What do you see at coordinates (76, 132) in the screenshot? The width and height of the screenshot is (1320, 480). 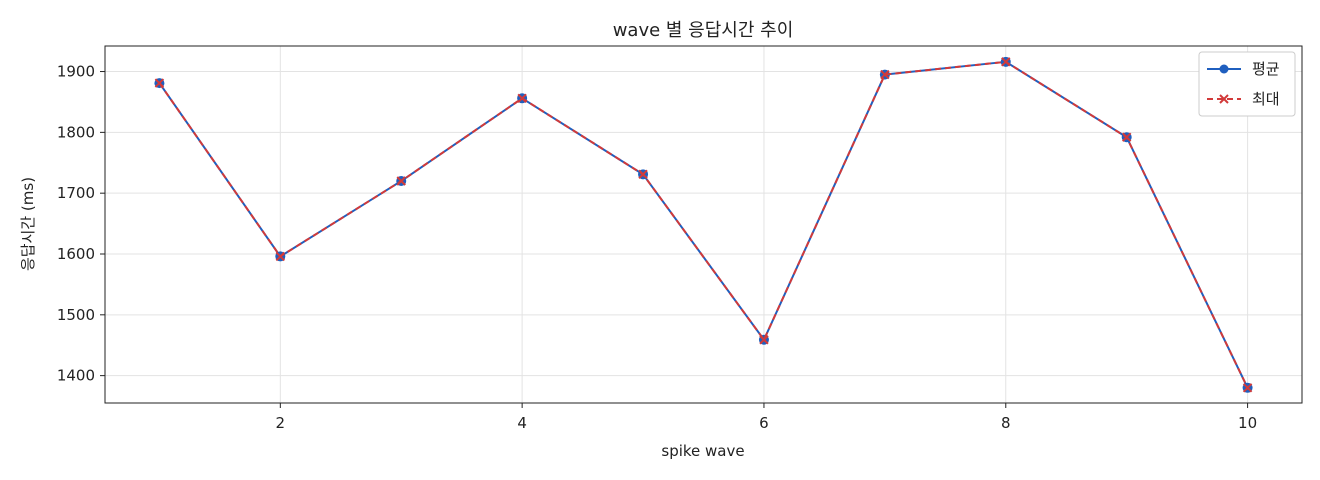 I see `y-tick-label: 1800` at bounding box center [76, 132].